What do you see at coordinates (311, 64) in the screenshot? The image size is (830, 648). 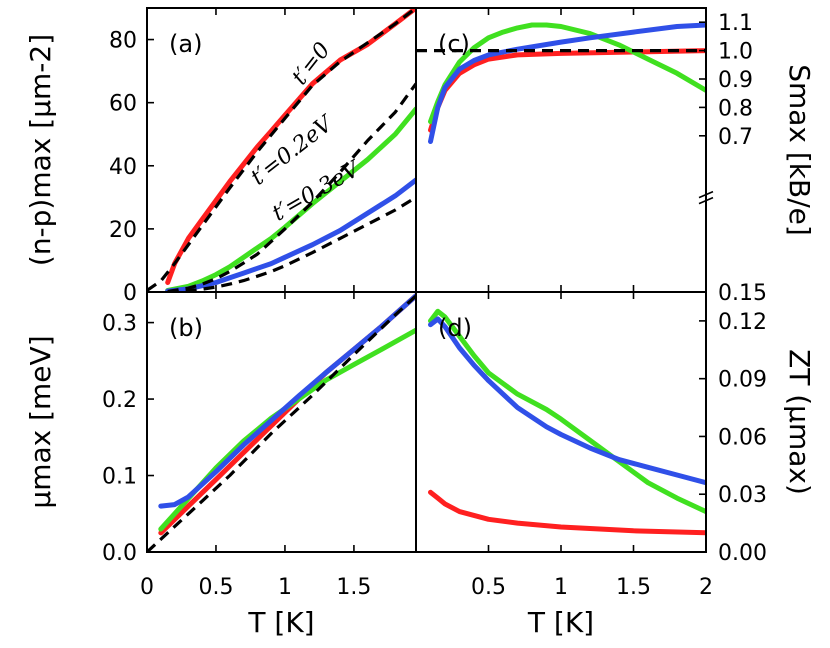 I see `curve-annotation: t′=0` at bounding box center [311, 64].